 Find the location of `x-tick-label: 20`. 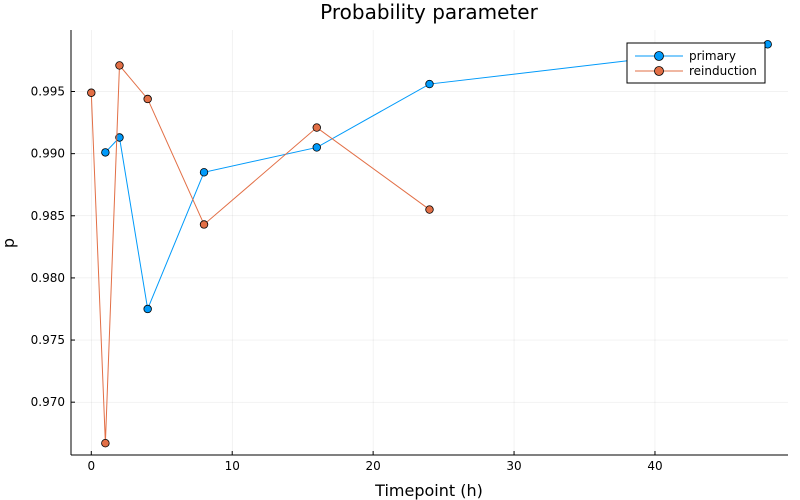

x-tick-label: 20 is located at coordinates (372, 466).